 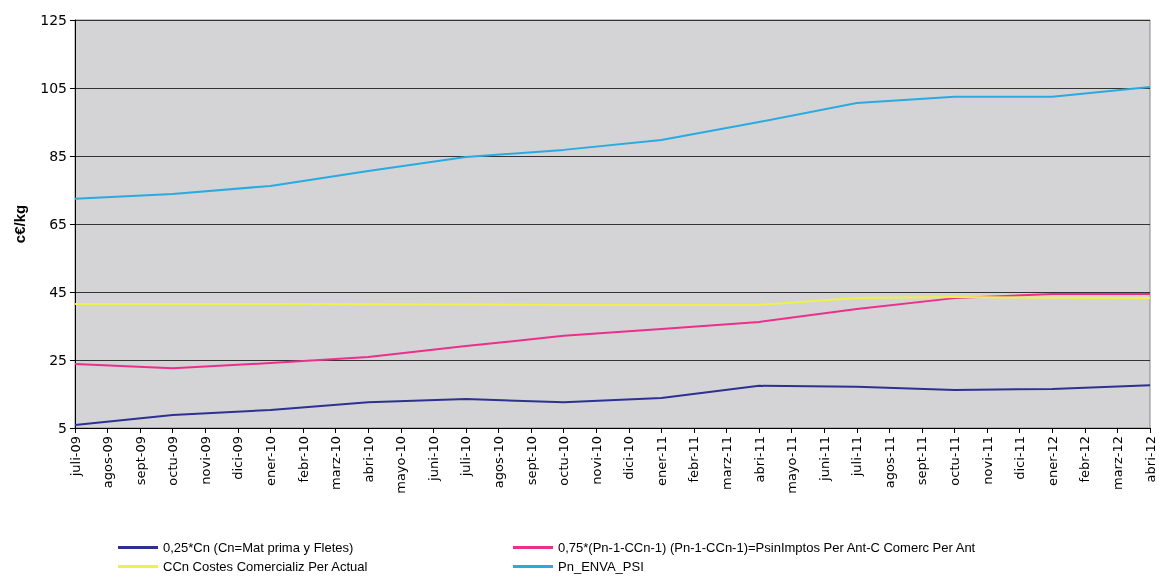 What do you see at coordinates (1117, 463) in the screenshot?
I see `x-tick-label: marz-12` at bounding box center [1117, 463].